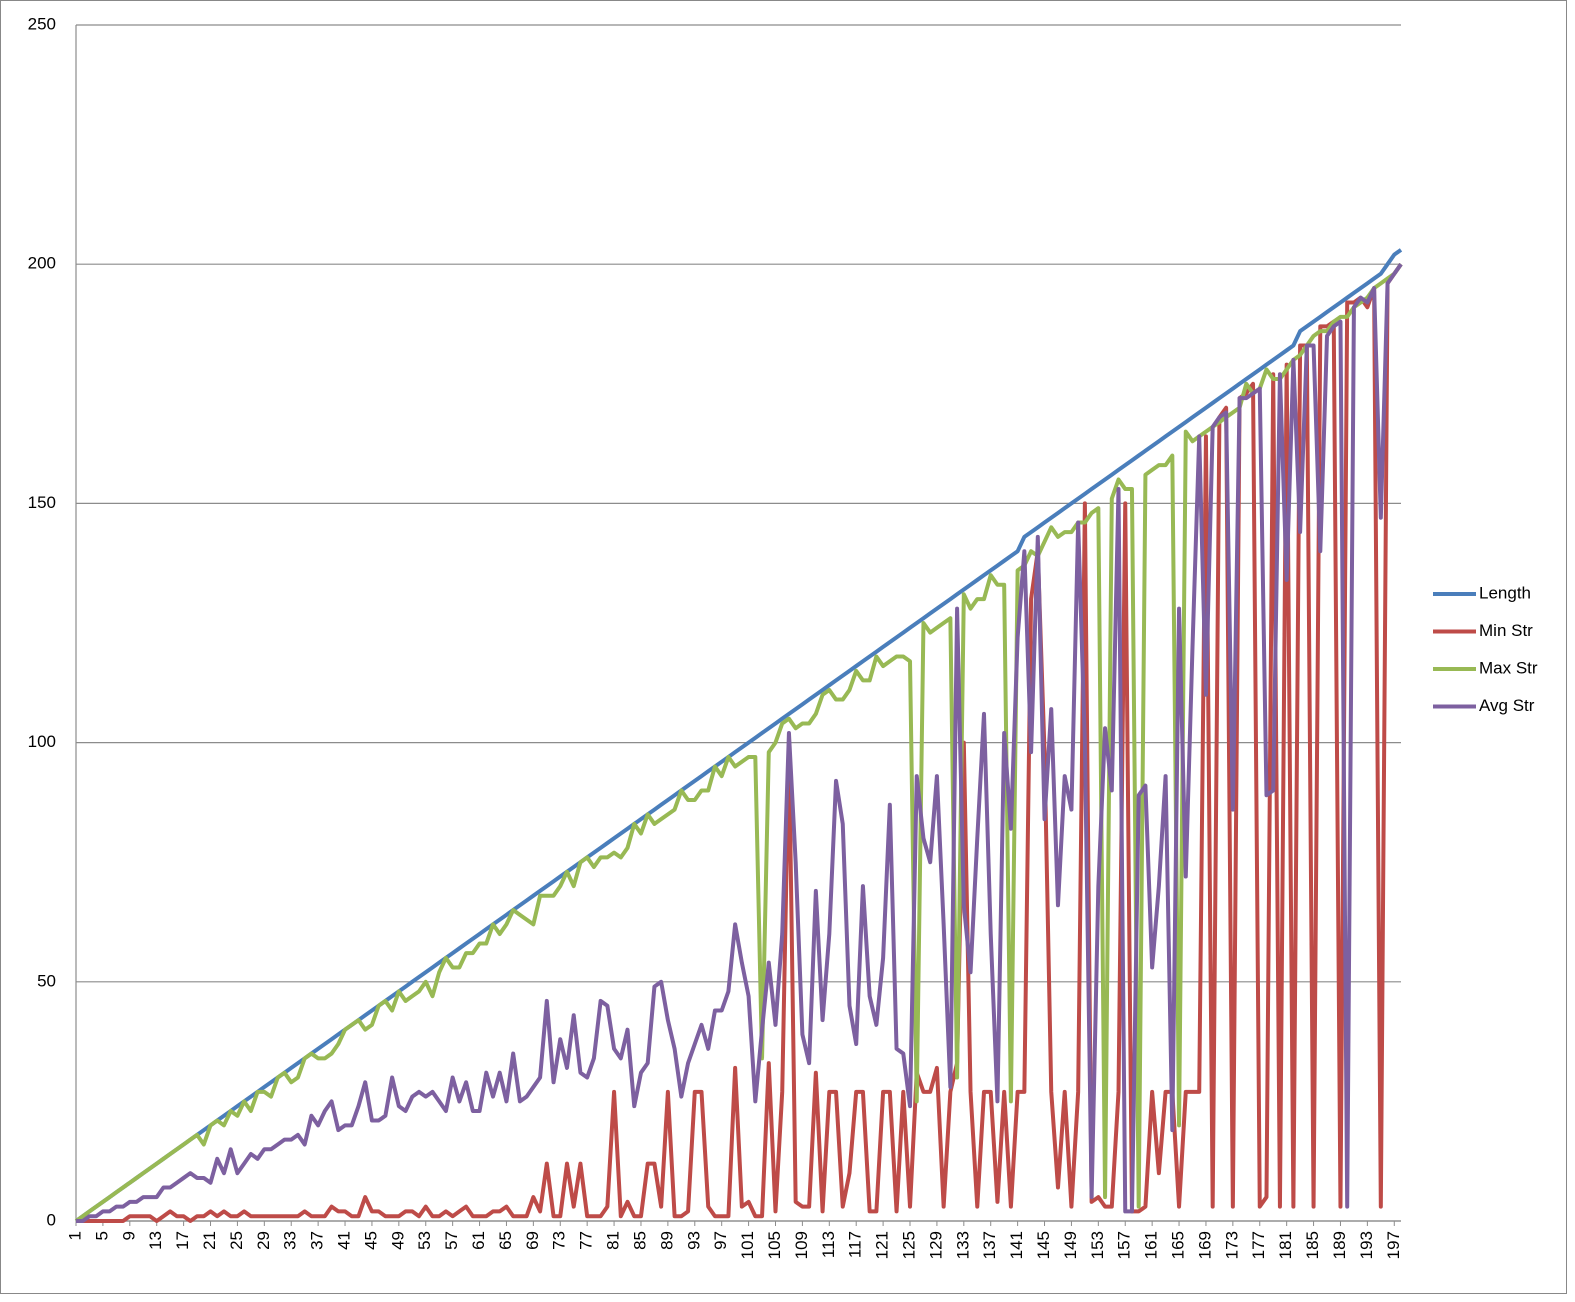 The width and height of the screenshot is (1575, 1302). What do you see at coordinates (747, 1245) in the screenshot?
I see `x-tick-label: 101` at bounding box center [747, 1245].